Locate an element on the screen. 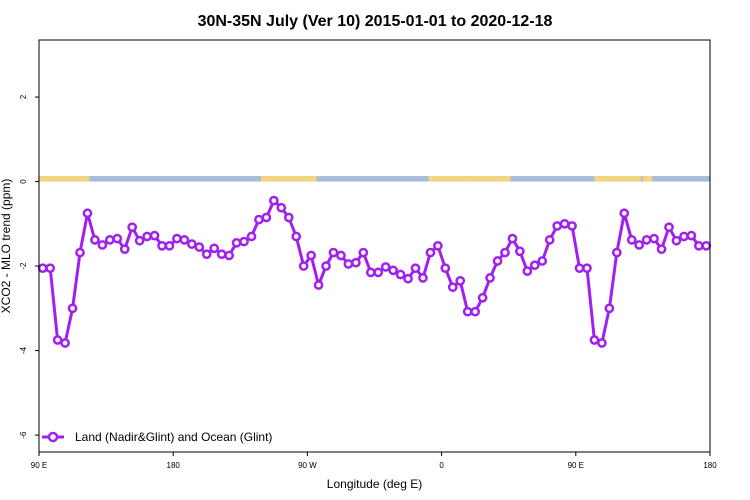 Image resolution: width=750 pixels, height=500 pixels. y-tick-label: 2 is located at coordinates (23, 96).